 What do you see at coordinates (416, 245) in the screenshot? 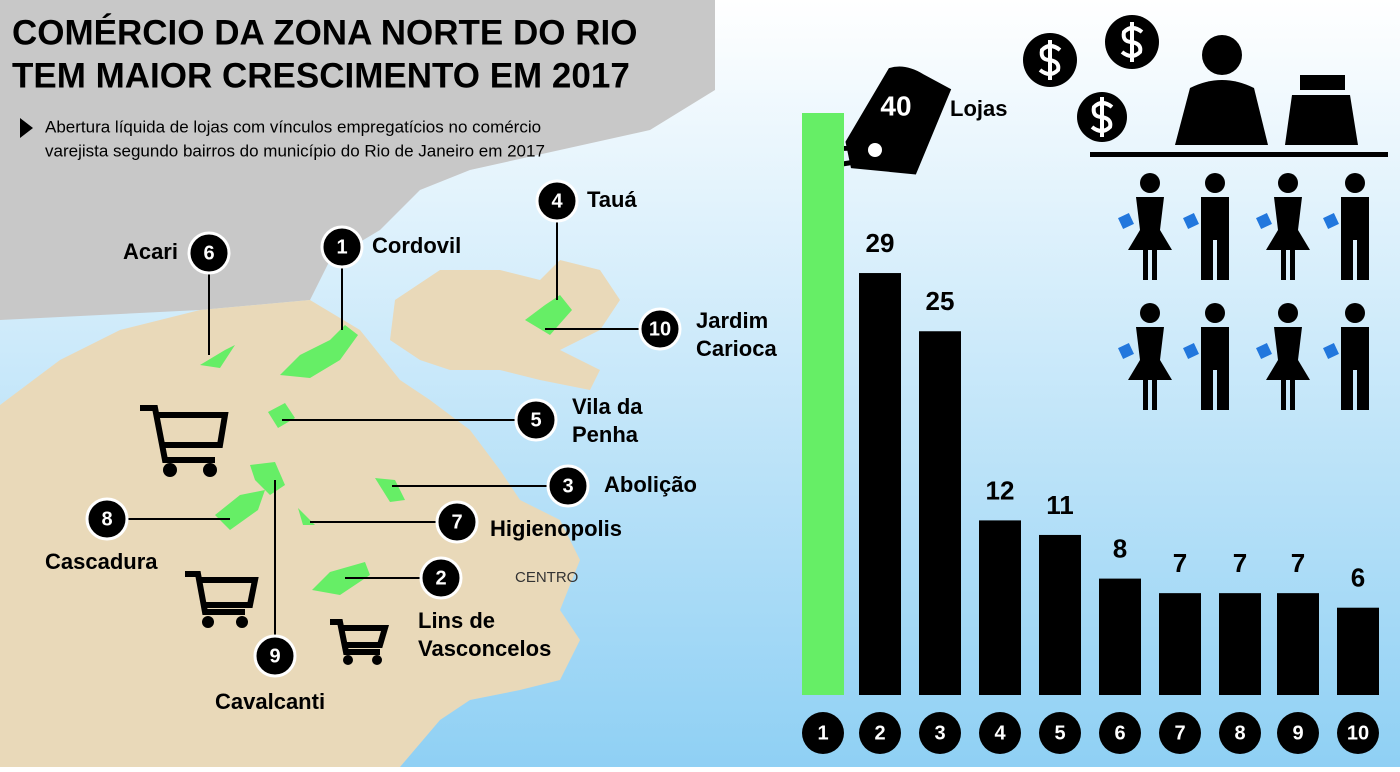
I see `place-name: Cordovil` at bounding box center [416, 245].